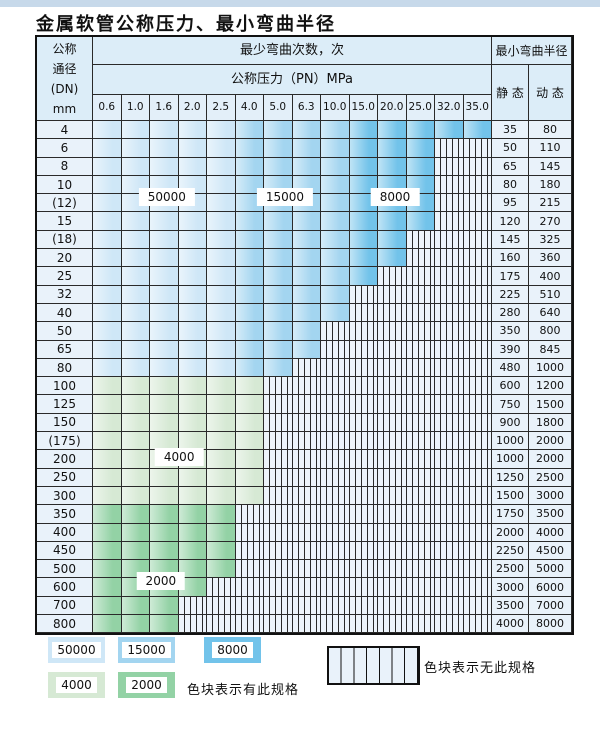  I want to click on static-radius-value: 390, so click(510, 349).